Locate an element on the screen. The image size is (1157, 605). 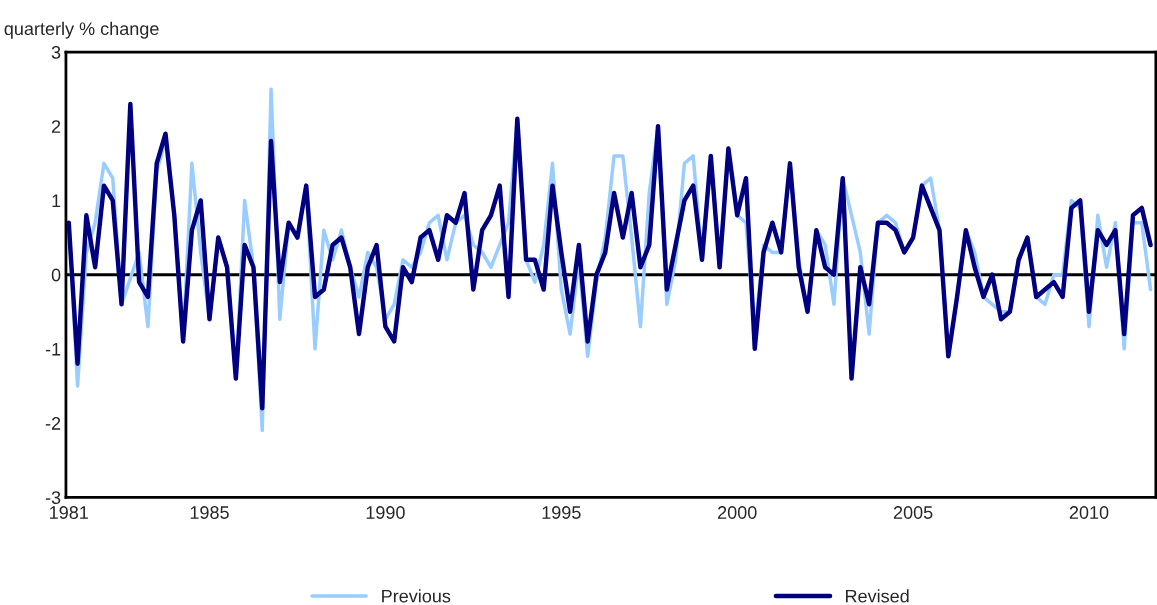
x-tick-label: 1985 is located at coordinates (209, 512).